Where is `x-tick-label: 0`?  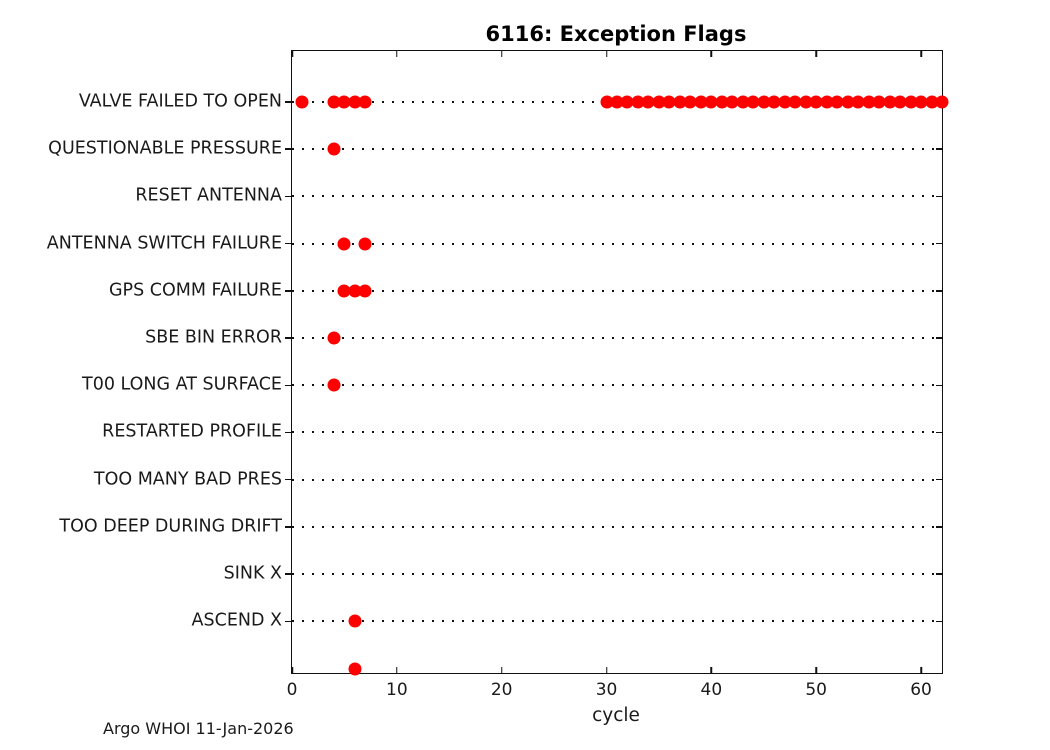 x-tick-label: 0 is located at coordinates (292, 690).